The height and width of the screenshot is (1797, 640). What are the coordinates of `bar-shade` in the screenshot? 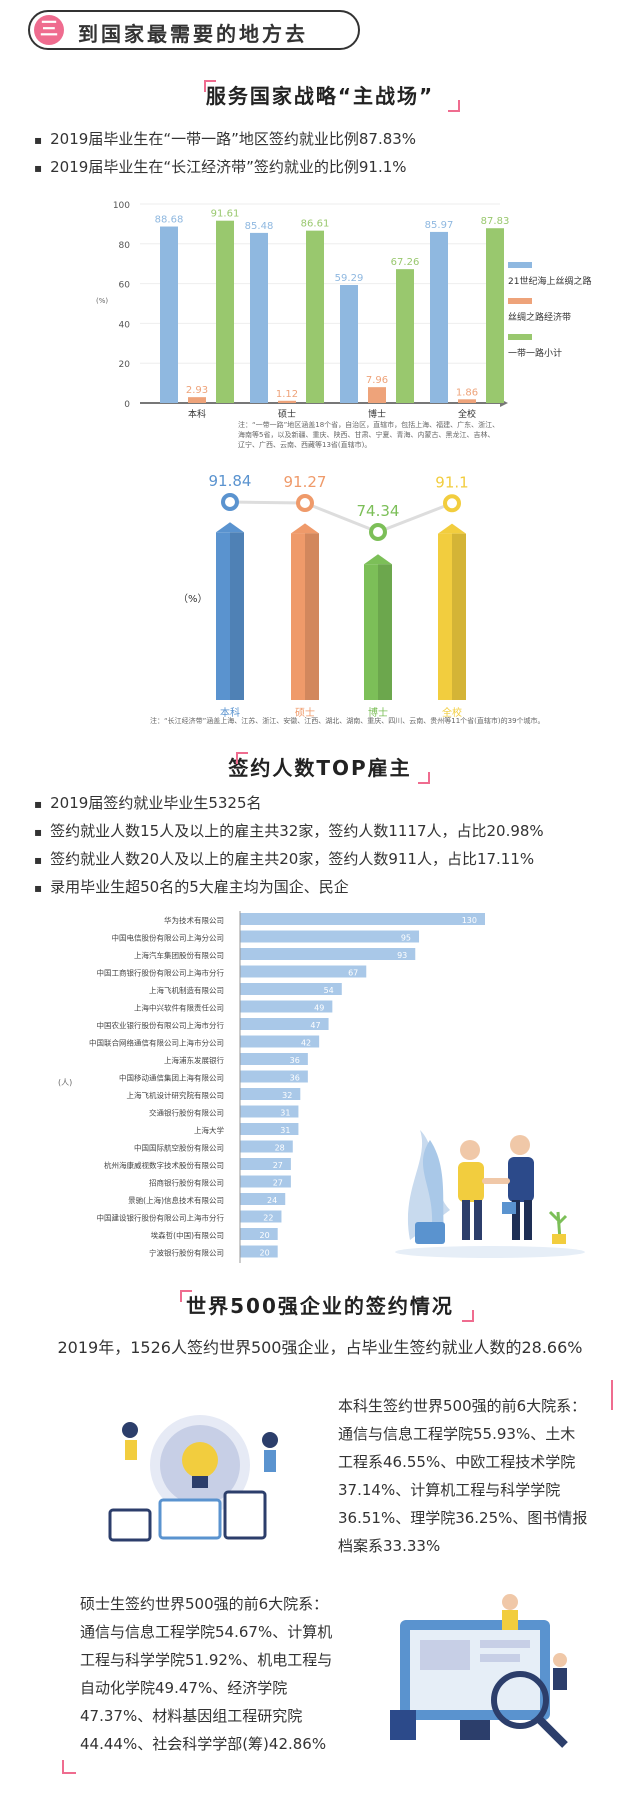 It's located at (385, 632).